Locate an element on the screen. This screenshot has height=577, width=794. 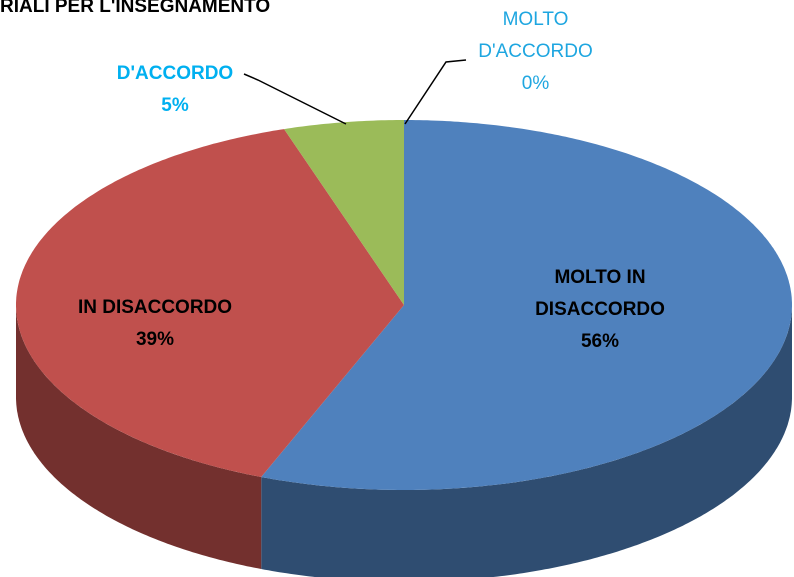
label-value: 39% is located at coordinates (155, 339).